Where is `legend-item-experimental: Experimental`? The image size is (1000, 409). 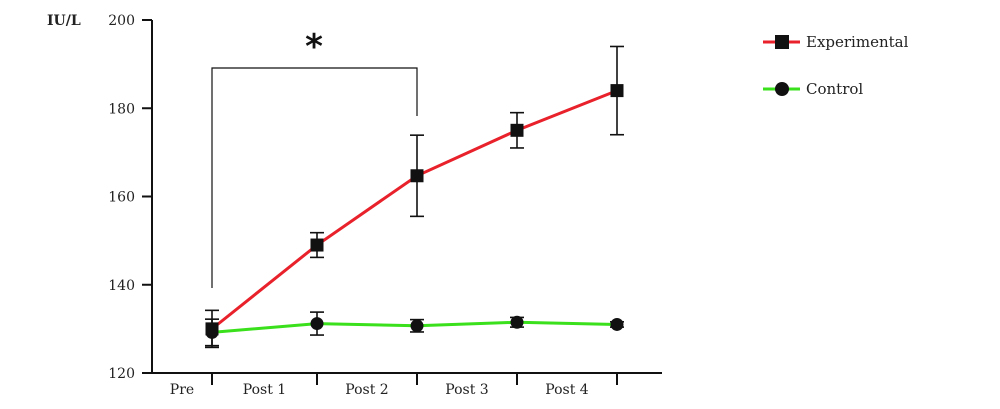 legend-item-experimental: Experimental is located at coordinates (836, 42).